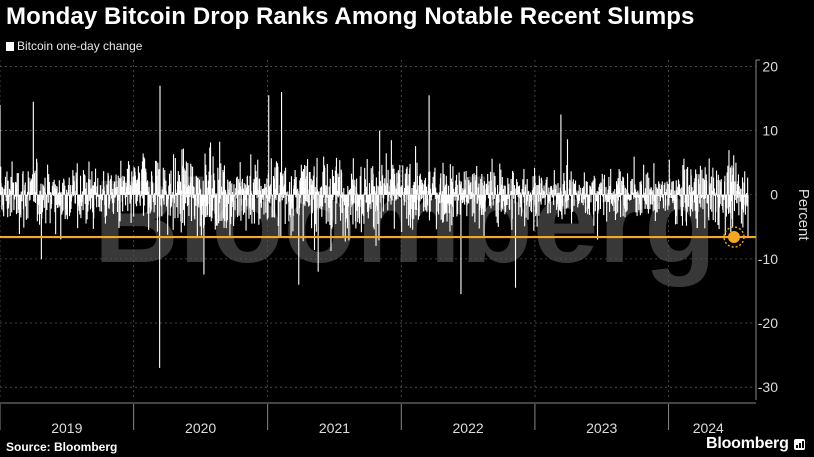 The height and width of the screenshot is (457, 814). I want to click on y-tick-label: -30, so click(768, 387).